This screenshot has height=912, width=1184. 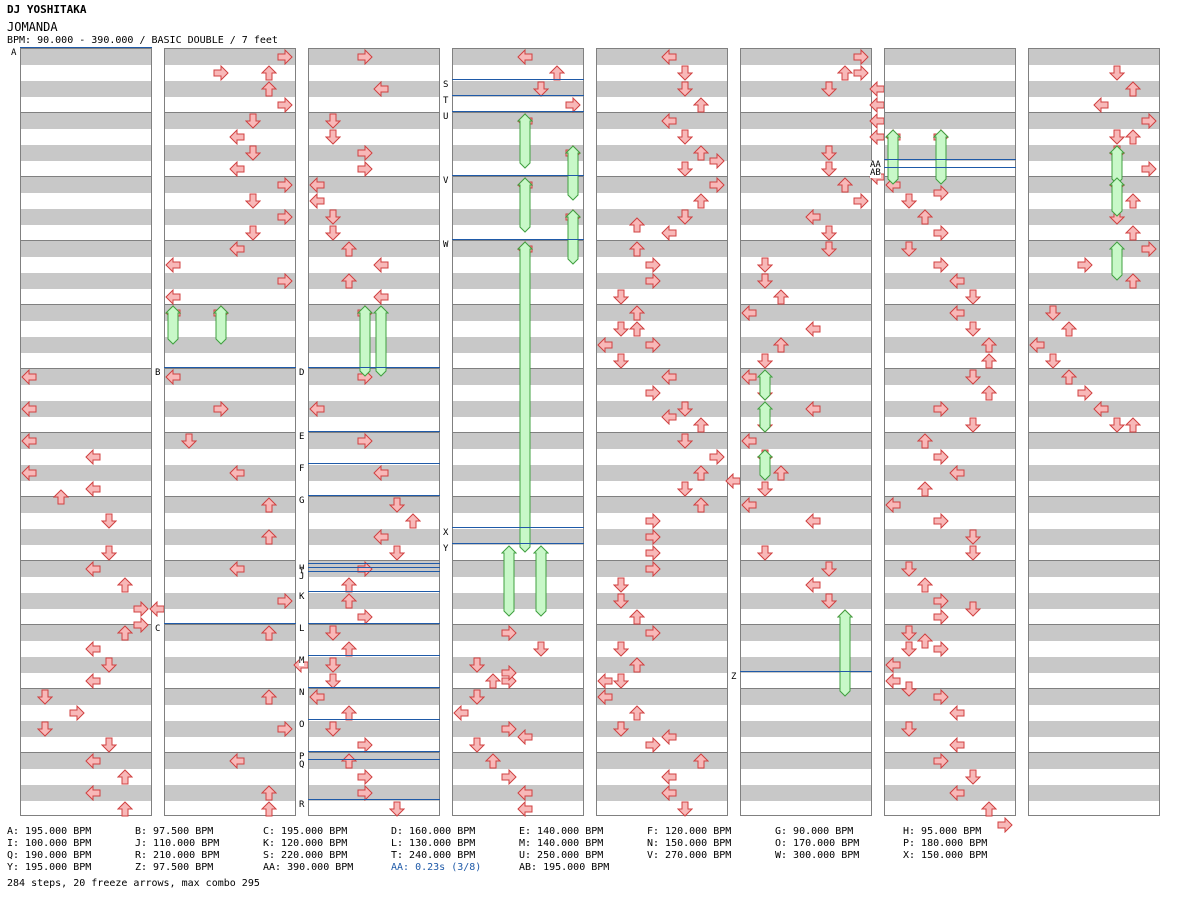 I want to click on bpm-marker-label: P, so click(x=302, y=757).